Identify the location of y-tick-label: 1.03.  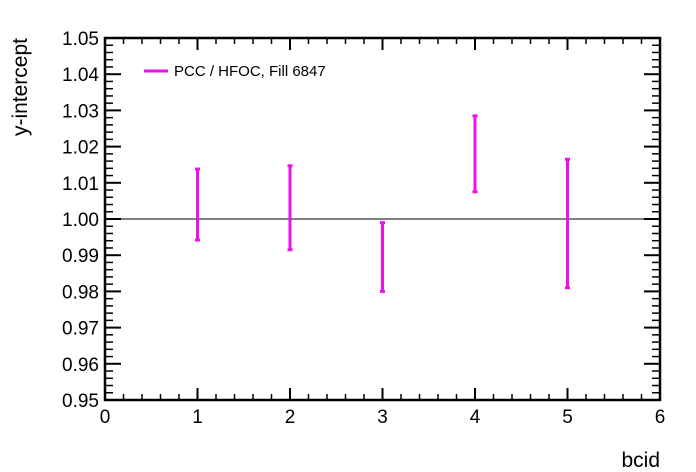
(80, 111).